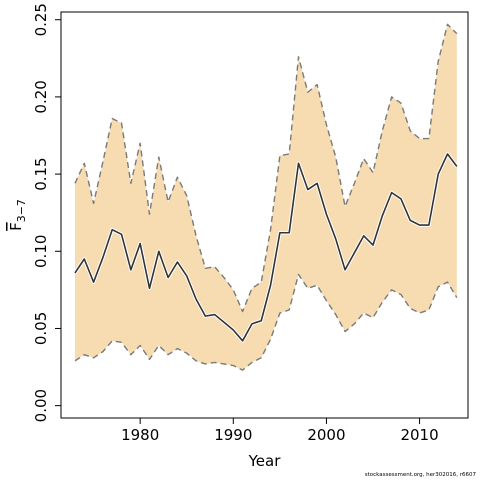 Image resolution: width=480 pixels, height=480 pixels. Describe the element at coordinates (419, 435) in the screenshot. I see `x-tick-label: 2010` at that location.